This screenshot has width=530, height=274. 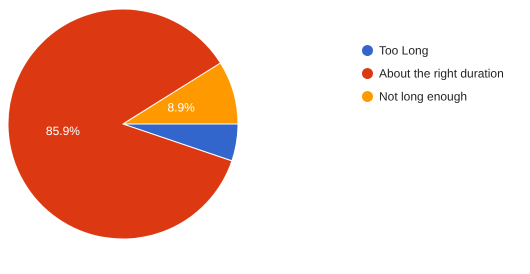 What do you see at coordinates (181, 107) in the screenshot?
I see `data-label: 8.9%` at bounding box center [181, 107].